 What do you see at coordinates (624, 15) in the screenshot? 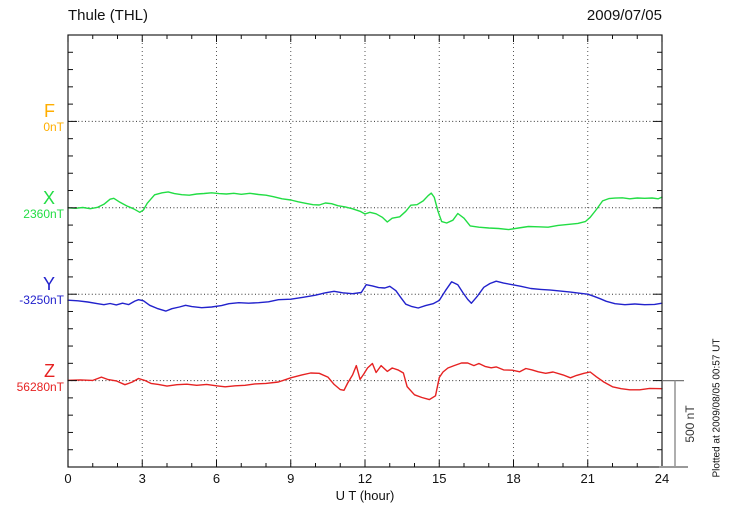
I see `plot-date: 2009/07/05` at bounding box center [624, 15].